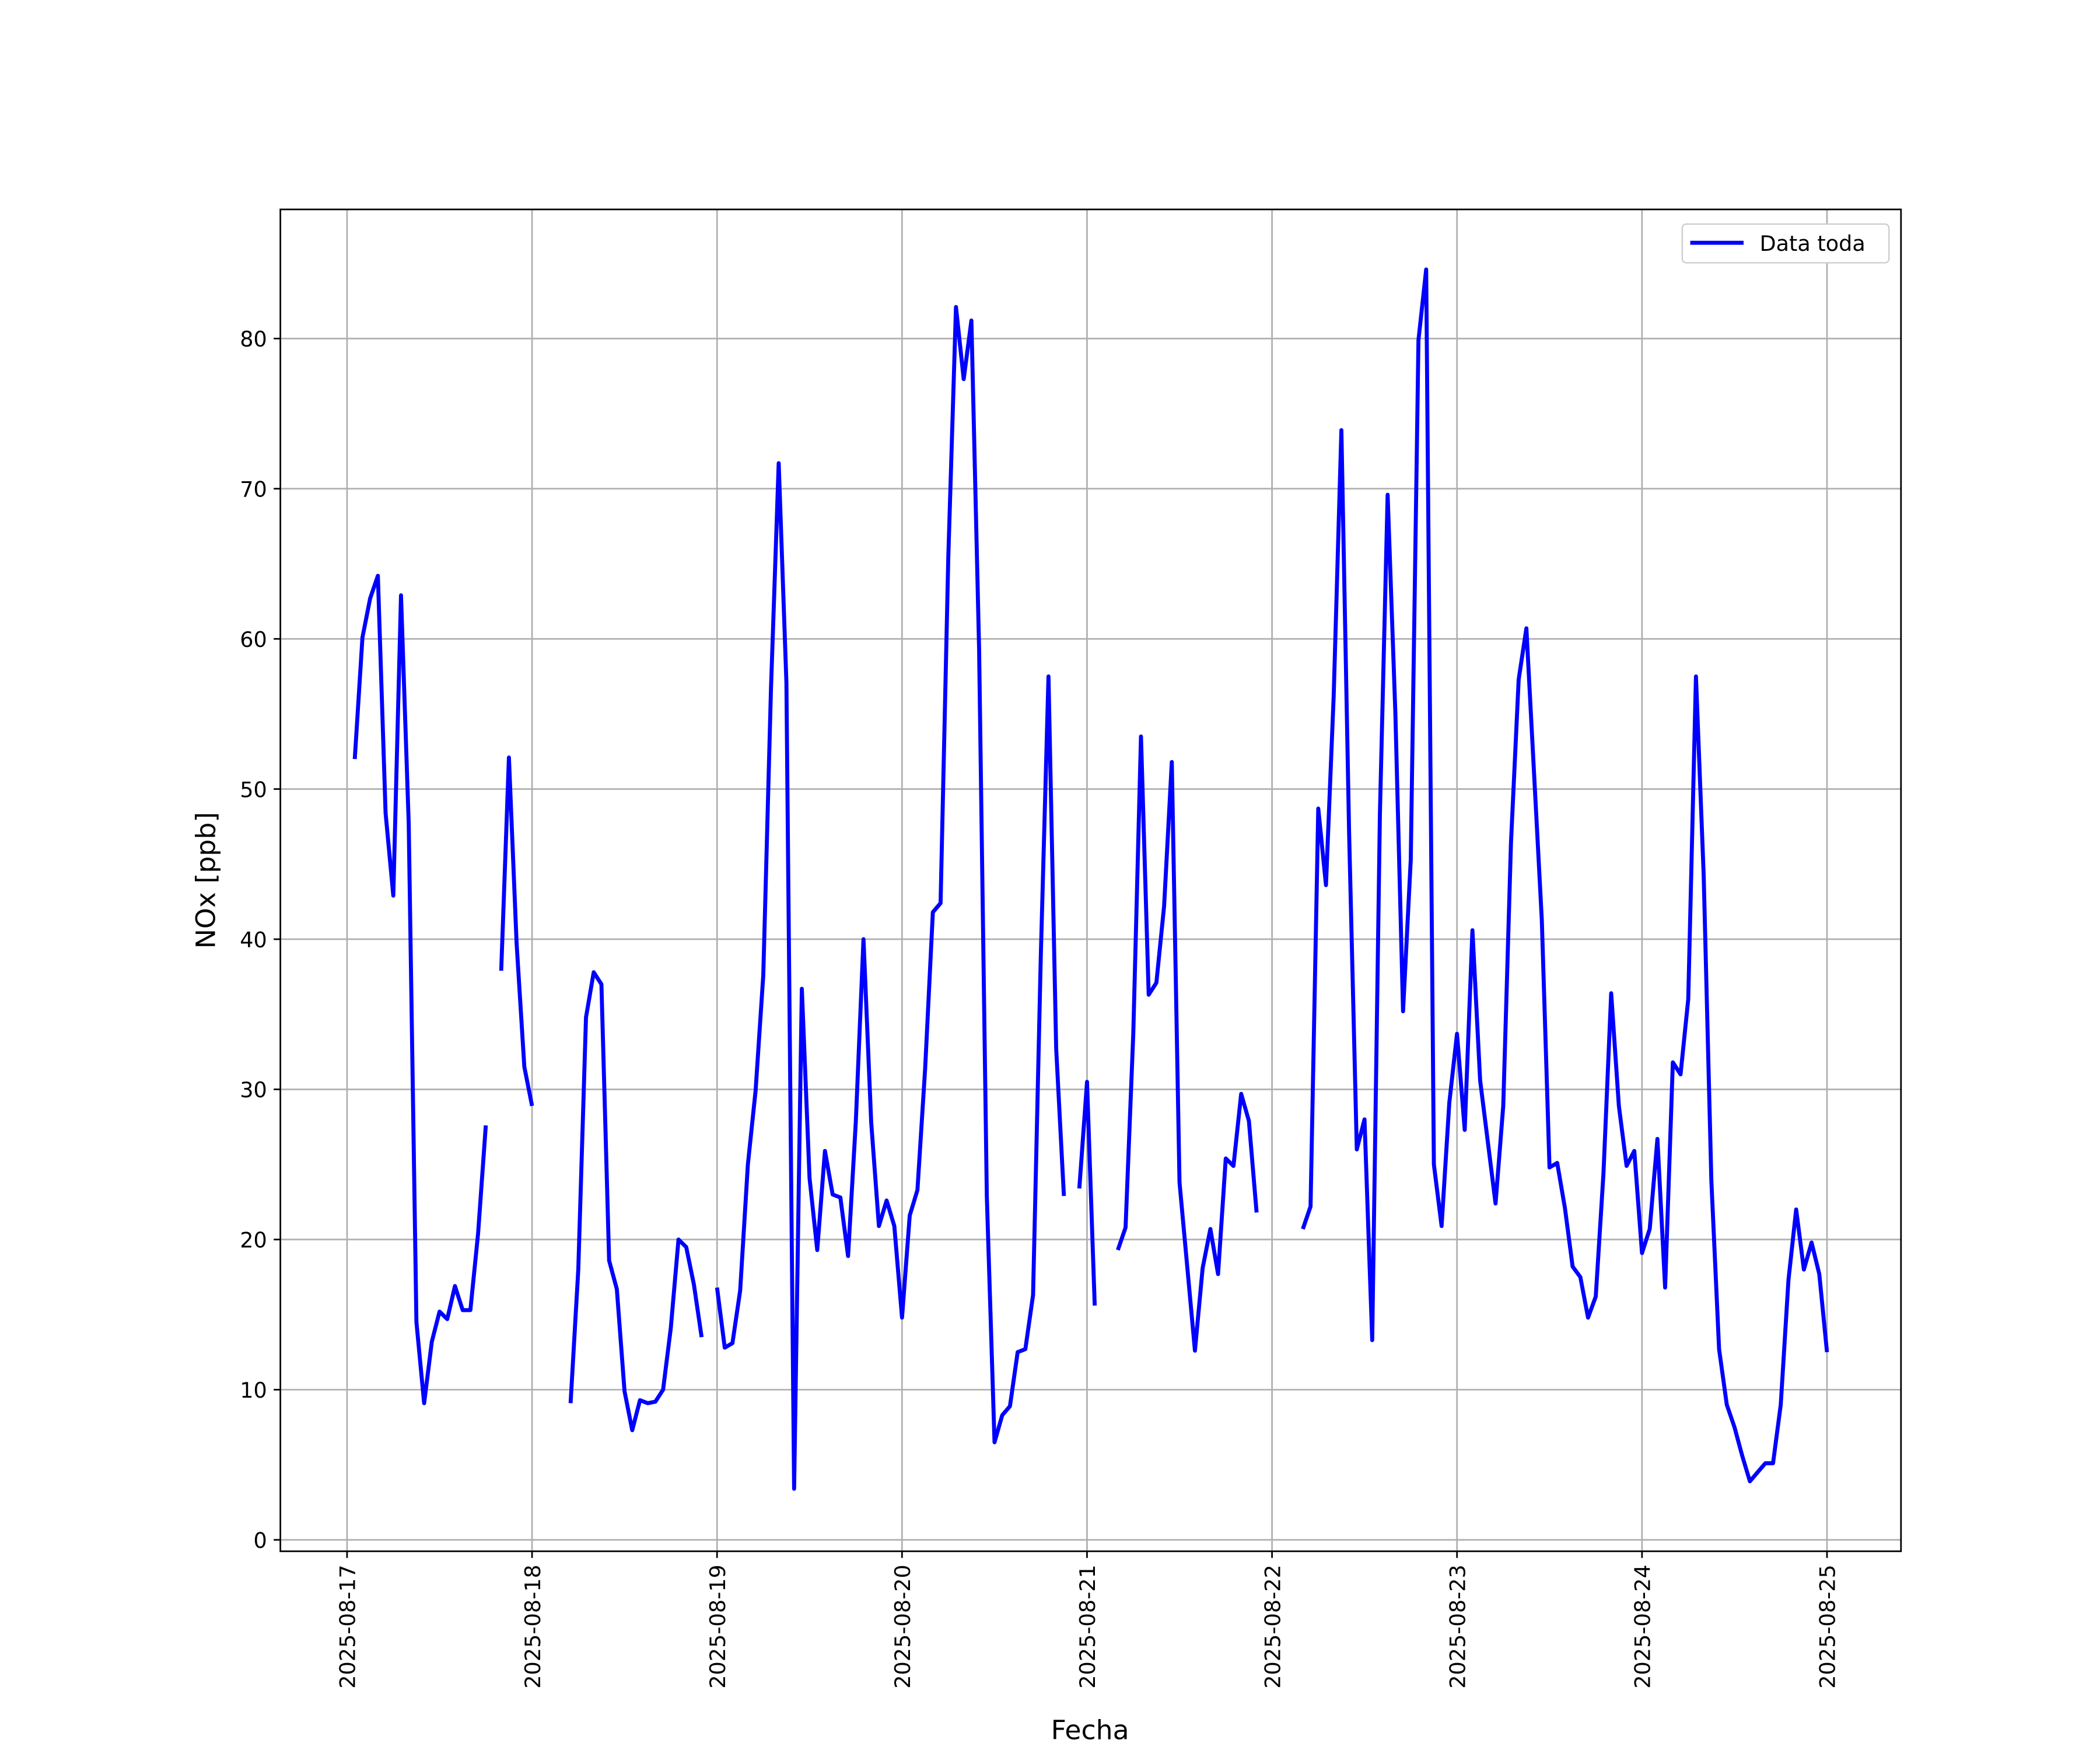 The height and width of the screenshot is (1750, 2100). What do you see at coordinates (1272, 1626) in the screenshot?
I see `x-tick-label: 2025-08-22` at bounding box center [1272, 1626].